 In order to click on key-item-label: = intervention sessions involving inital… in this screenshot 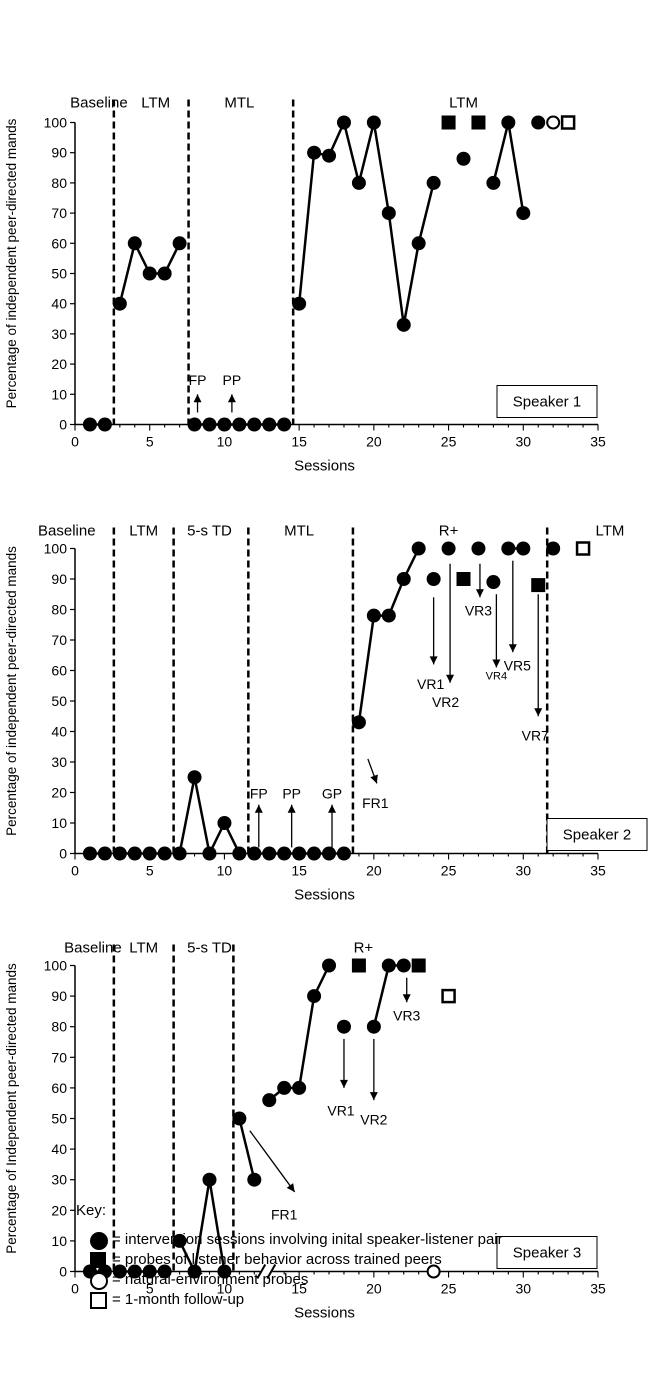, I will do `click(307, 1239)`.